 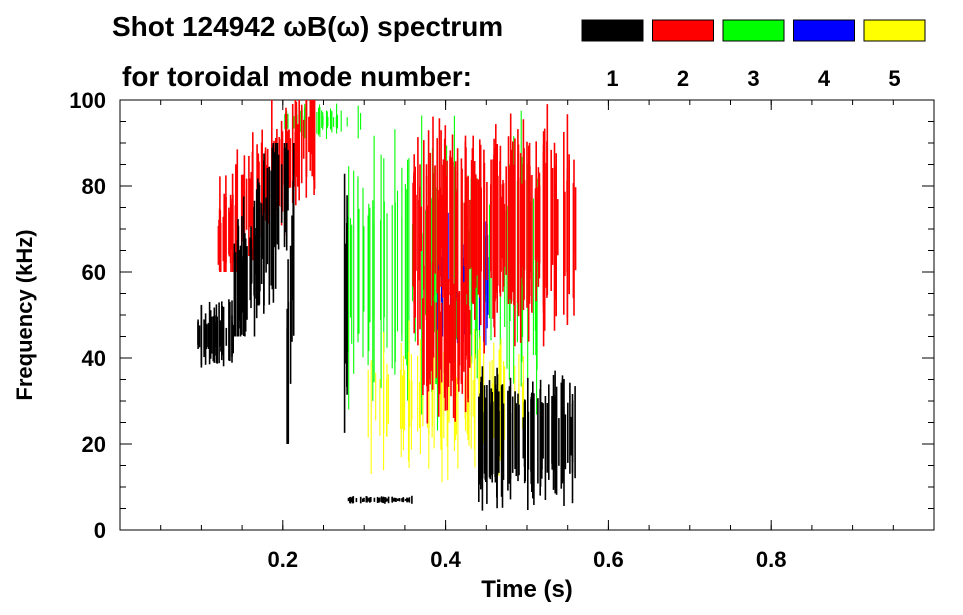 What do you see at coordinates (608, 559) in the screenshot?
I see `x-tick-label: 0.6` at bounding box center [608, 559].